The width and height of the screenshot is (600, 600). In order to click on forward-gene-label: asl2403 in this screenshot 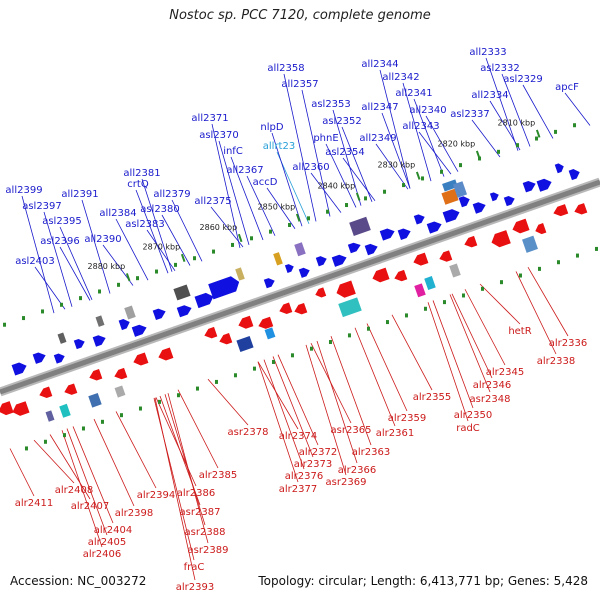, I will do `click(35, 261)`.